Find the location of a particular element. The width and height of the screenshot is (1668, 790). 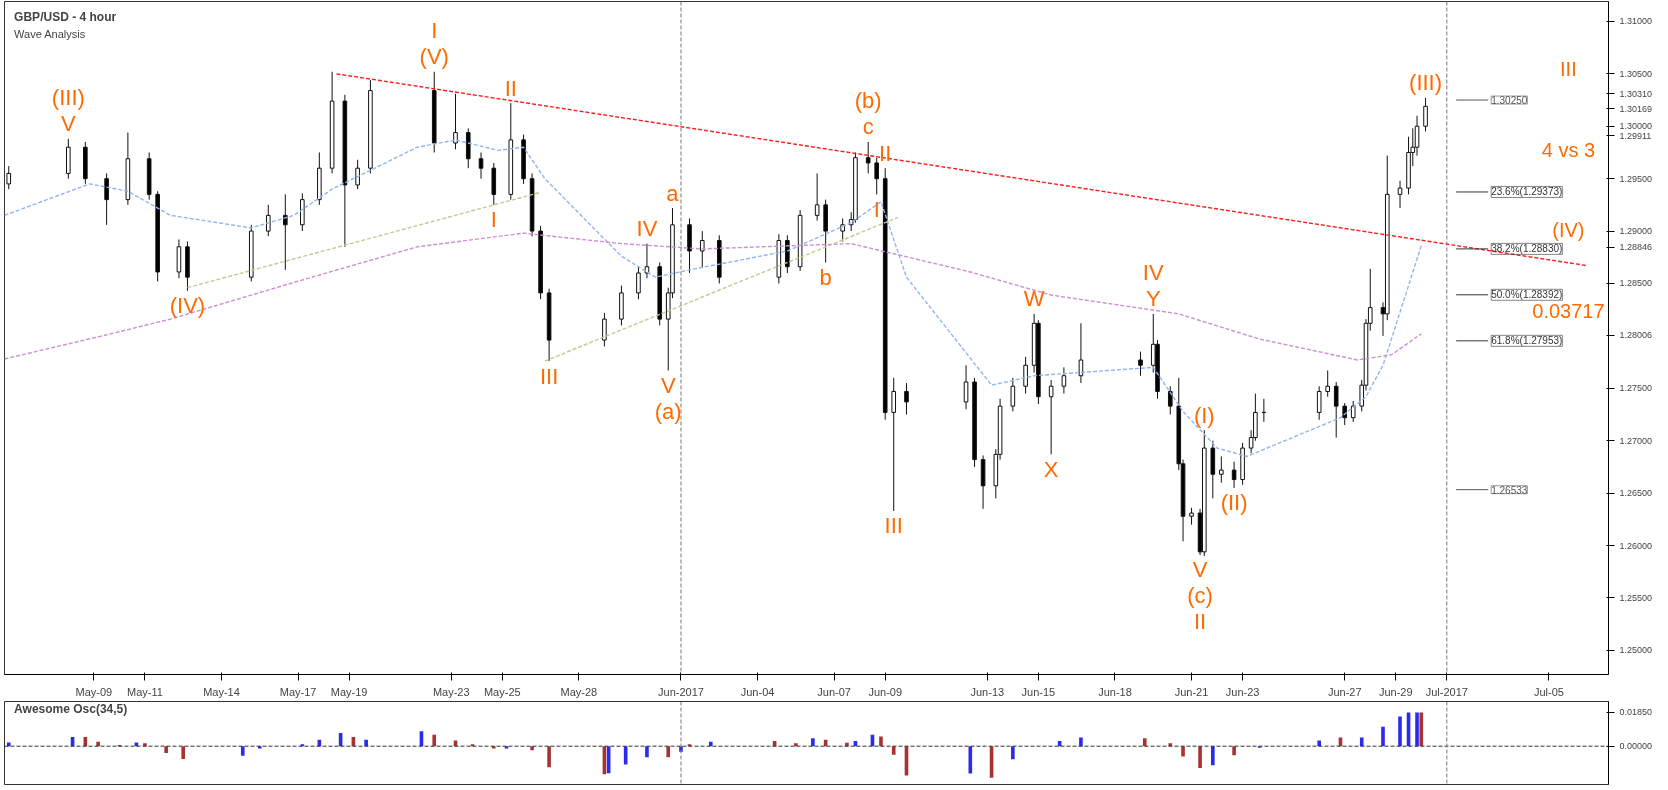

annotation: (a) is located at coordinates (668, 411).